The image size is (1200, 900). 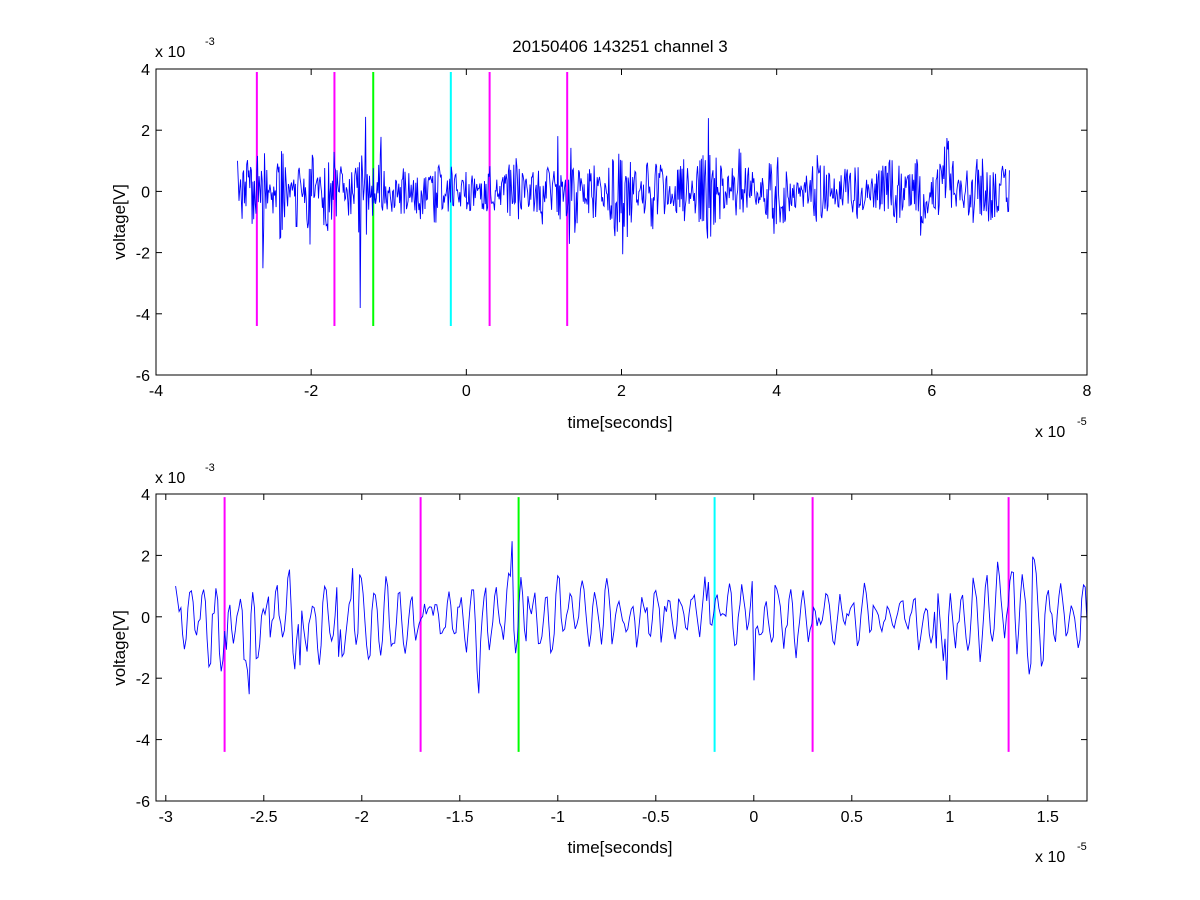 I want to click on x-tick-label: 8, so click(x=1087, y=391).